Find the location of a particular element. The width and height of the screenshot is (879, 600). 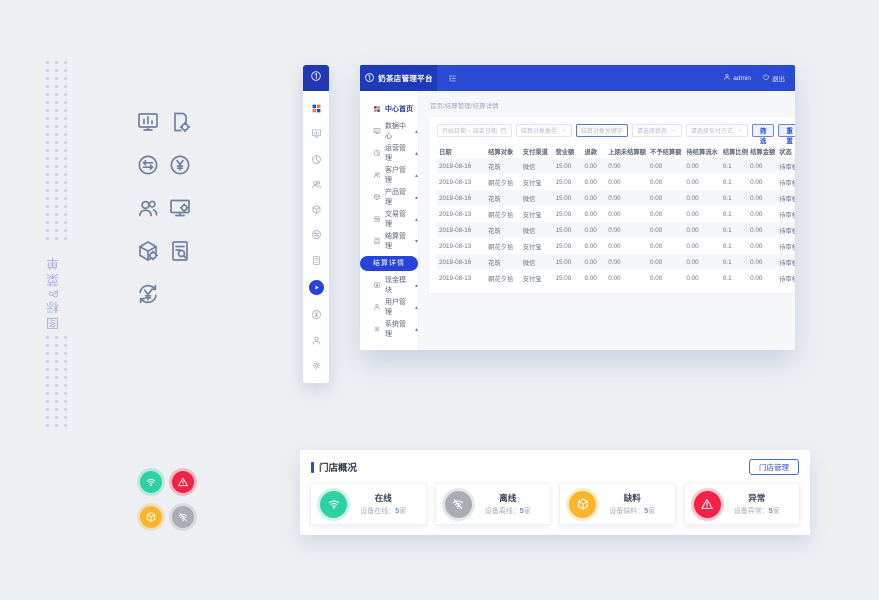

filter-status-select: 请选择状态 is located at coordinates (656, 130).